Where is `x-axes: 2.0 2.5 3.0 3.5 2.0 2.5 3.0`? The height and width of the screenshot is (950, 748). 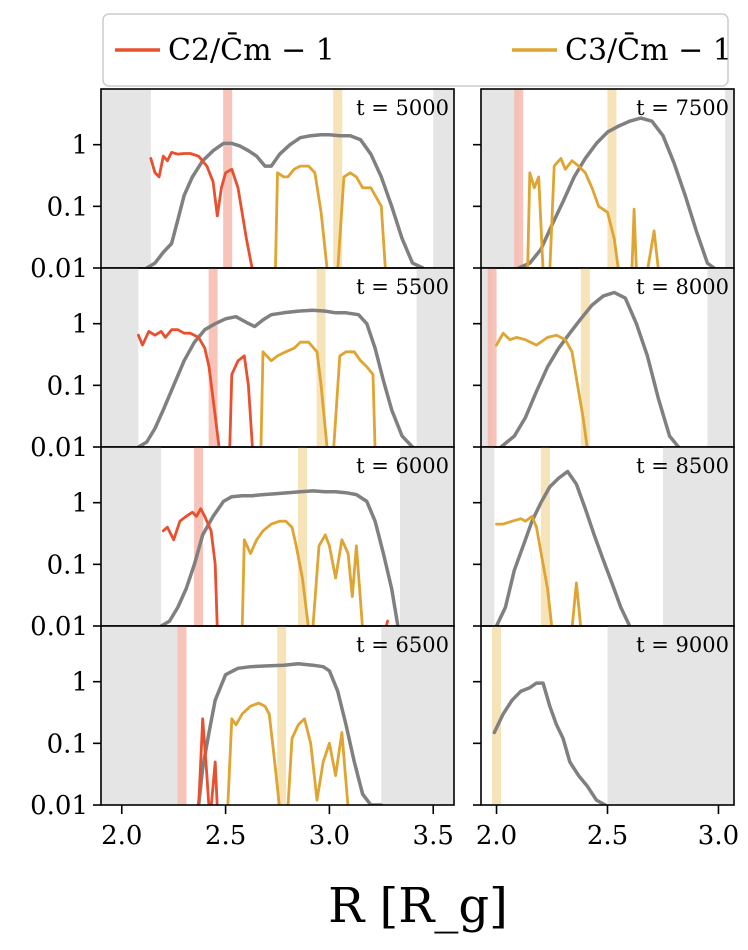 x-axes: 2.0 2.5 3.0 3.5 2.0 2.5 3.0 is located at coordinates (420, 828).